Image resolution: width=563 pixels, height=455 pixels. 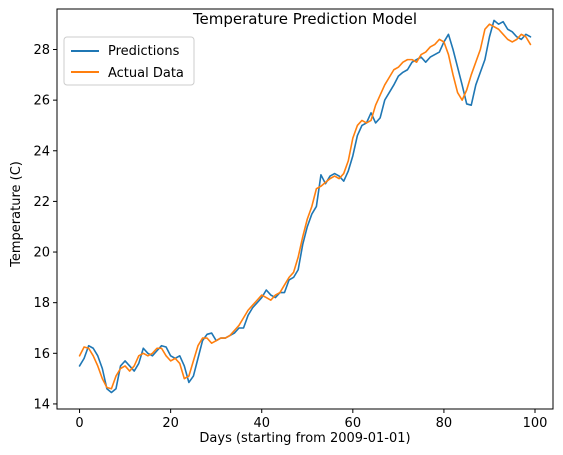 I want to click on x-tick-label: 60, so click(x=353, y=423).